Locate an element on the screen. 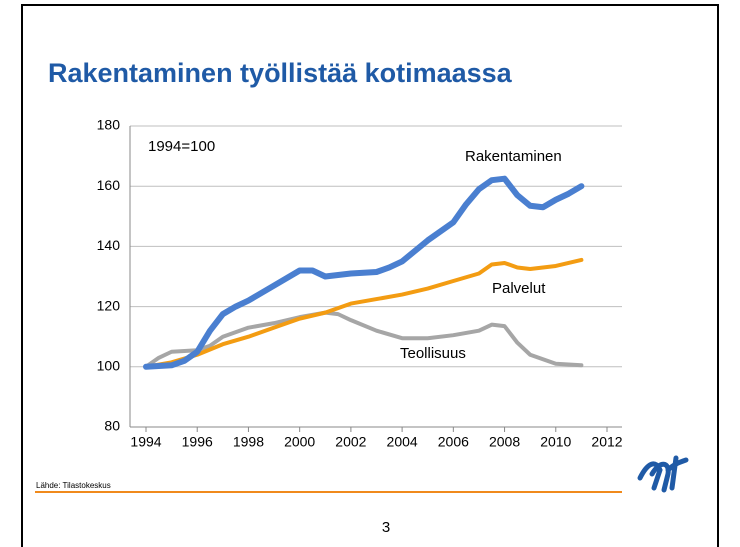 The height and width of the screenshot is (547, 740). x-tick-label: 1994 is located at coordinates (145, 442).